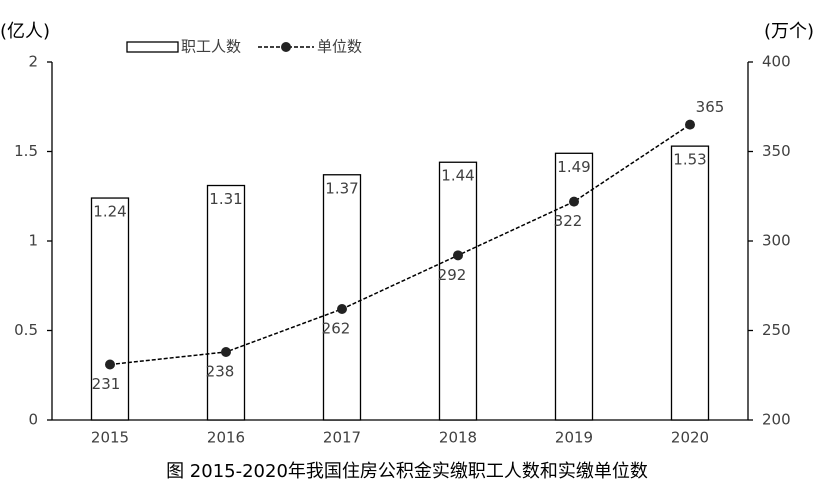 Image resolution: width=814 pixels, height=503 pixels. What do you see at coordinates (452, 275) in the screenshot?
I see `line-value-label: 292` at bounding box center [452, 275].